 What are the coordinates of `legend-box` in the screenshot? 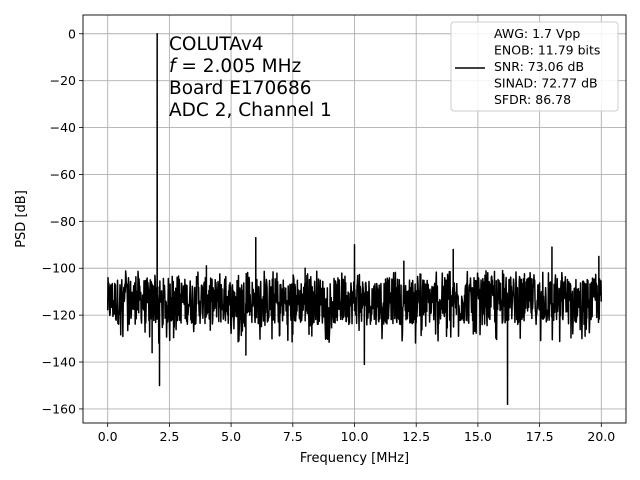 It's located at (534, 66).